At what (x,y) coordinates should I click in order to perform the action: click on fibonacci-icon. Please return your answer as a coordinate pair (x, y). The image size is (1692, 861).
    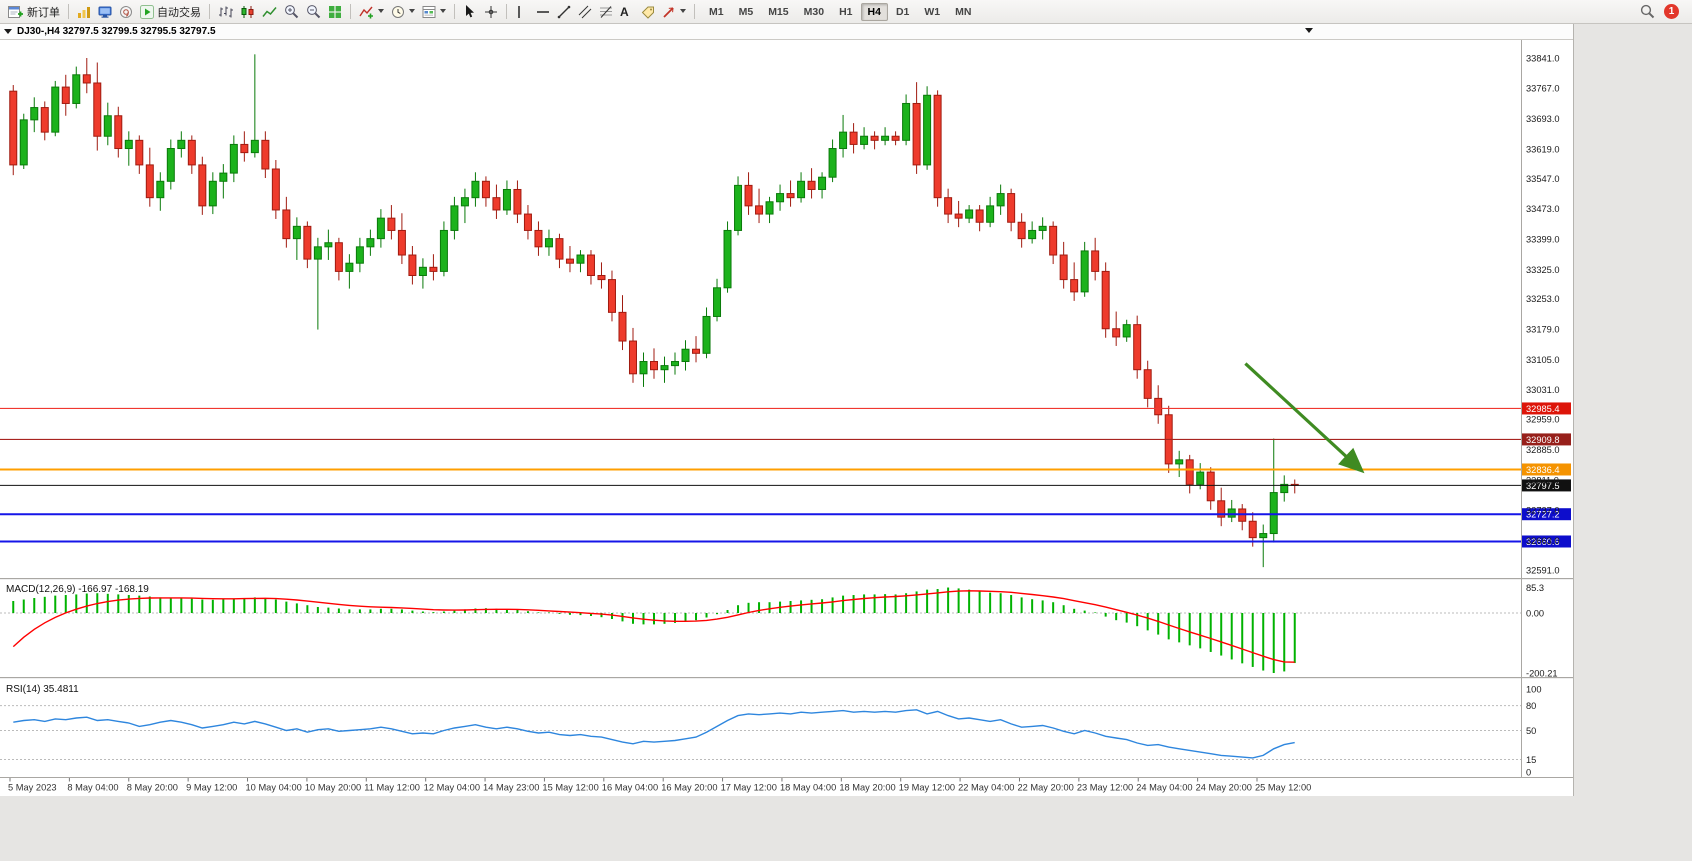
    Looking at the image, I should click on (606, 11).